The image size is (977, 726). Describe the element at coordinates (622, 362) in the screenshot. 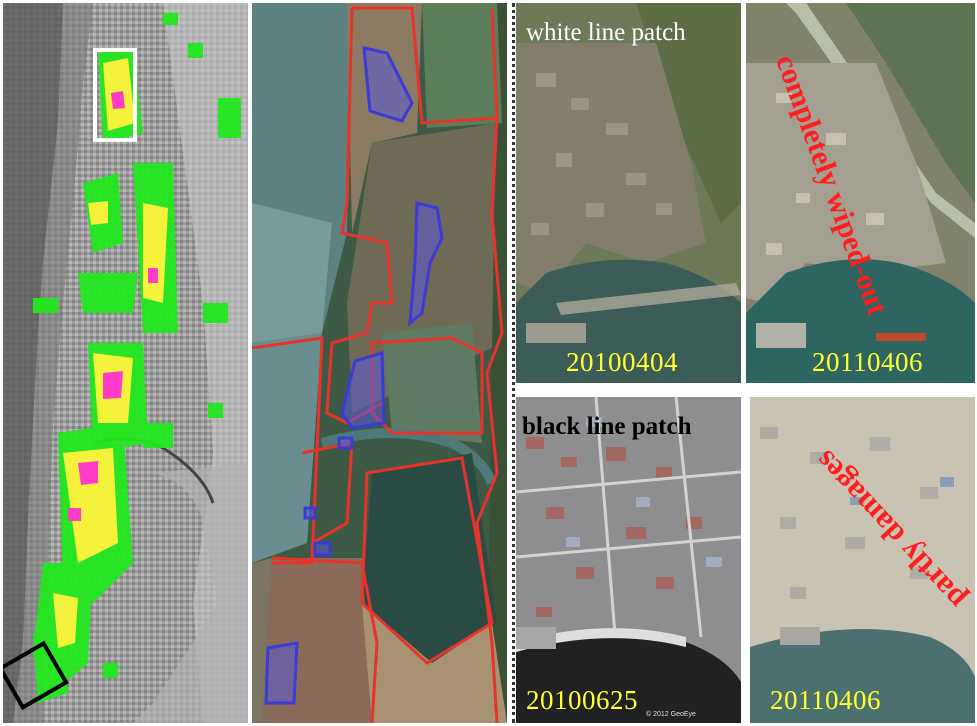

I see `white-patch-before-date: 20100404` at that location.